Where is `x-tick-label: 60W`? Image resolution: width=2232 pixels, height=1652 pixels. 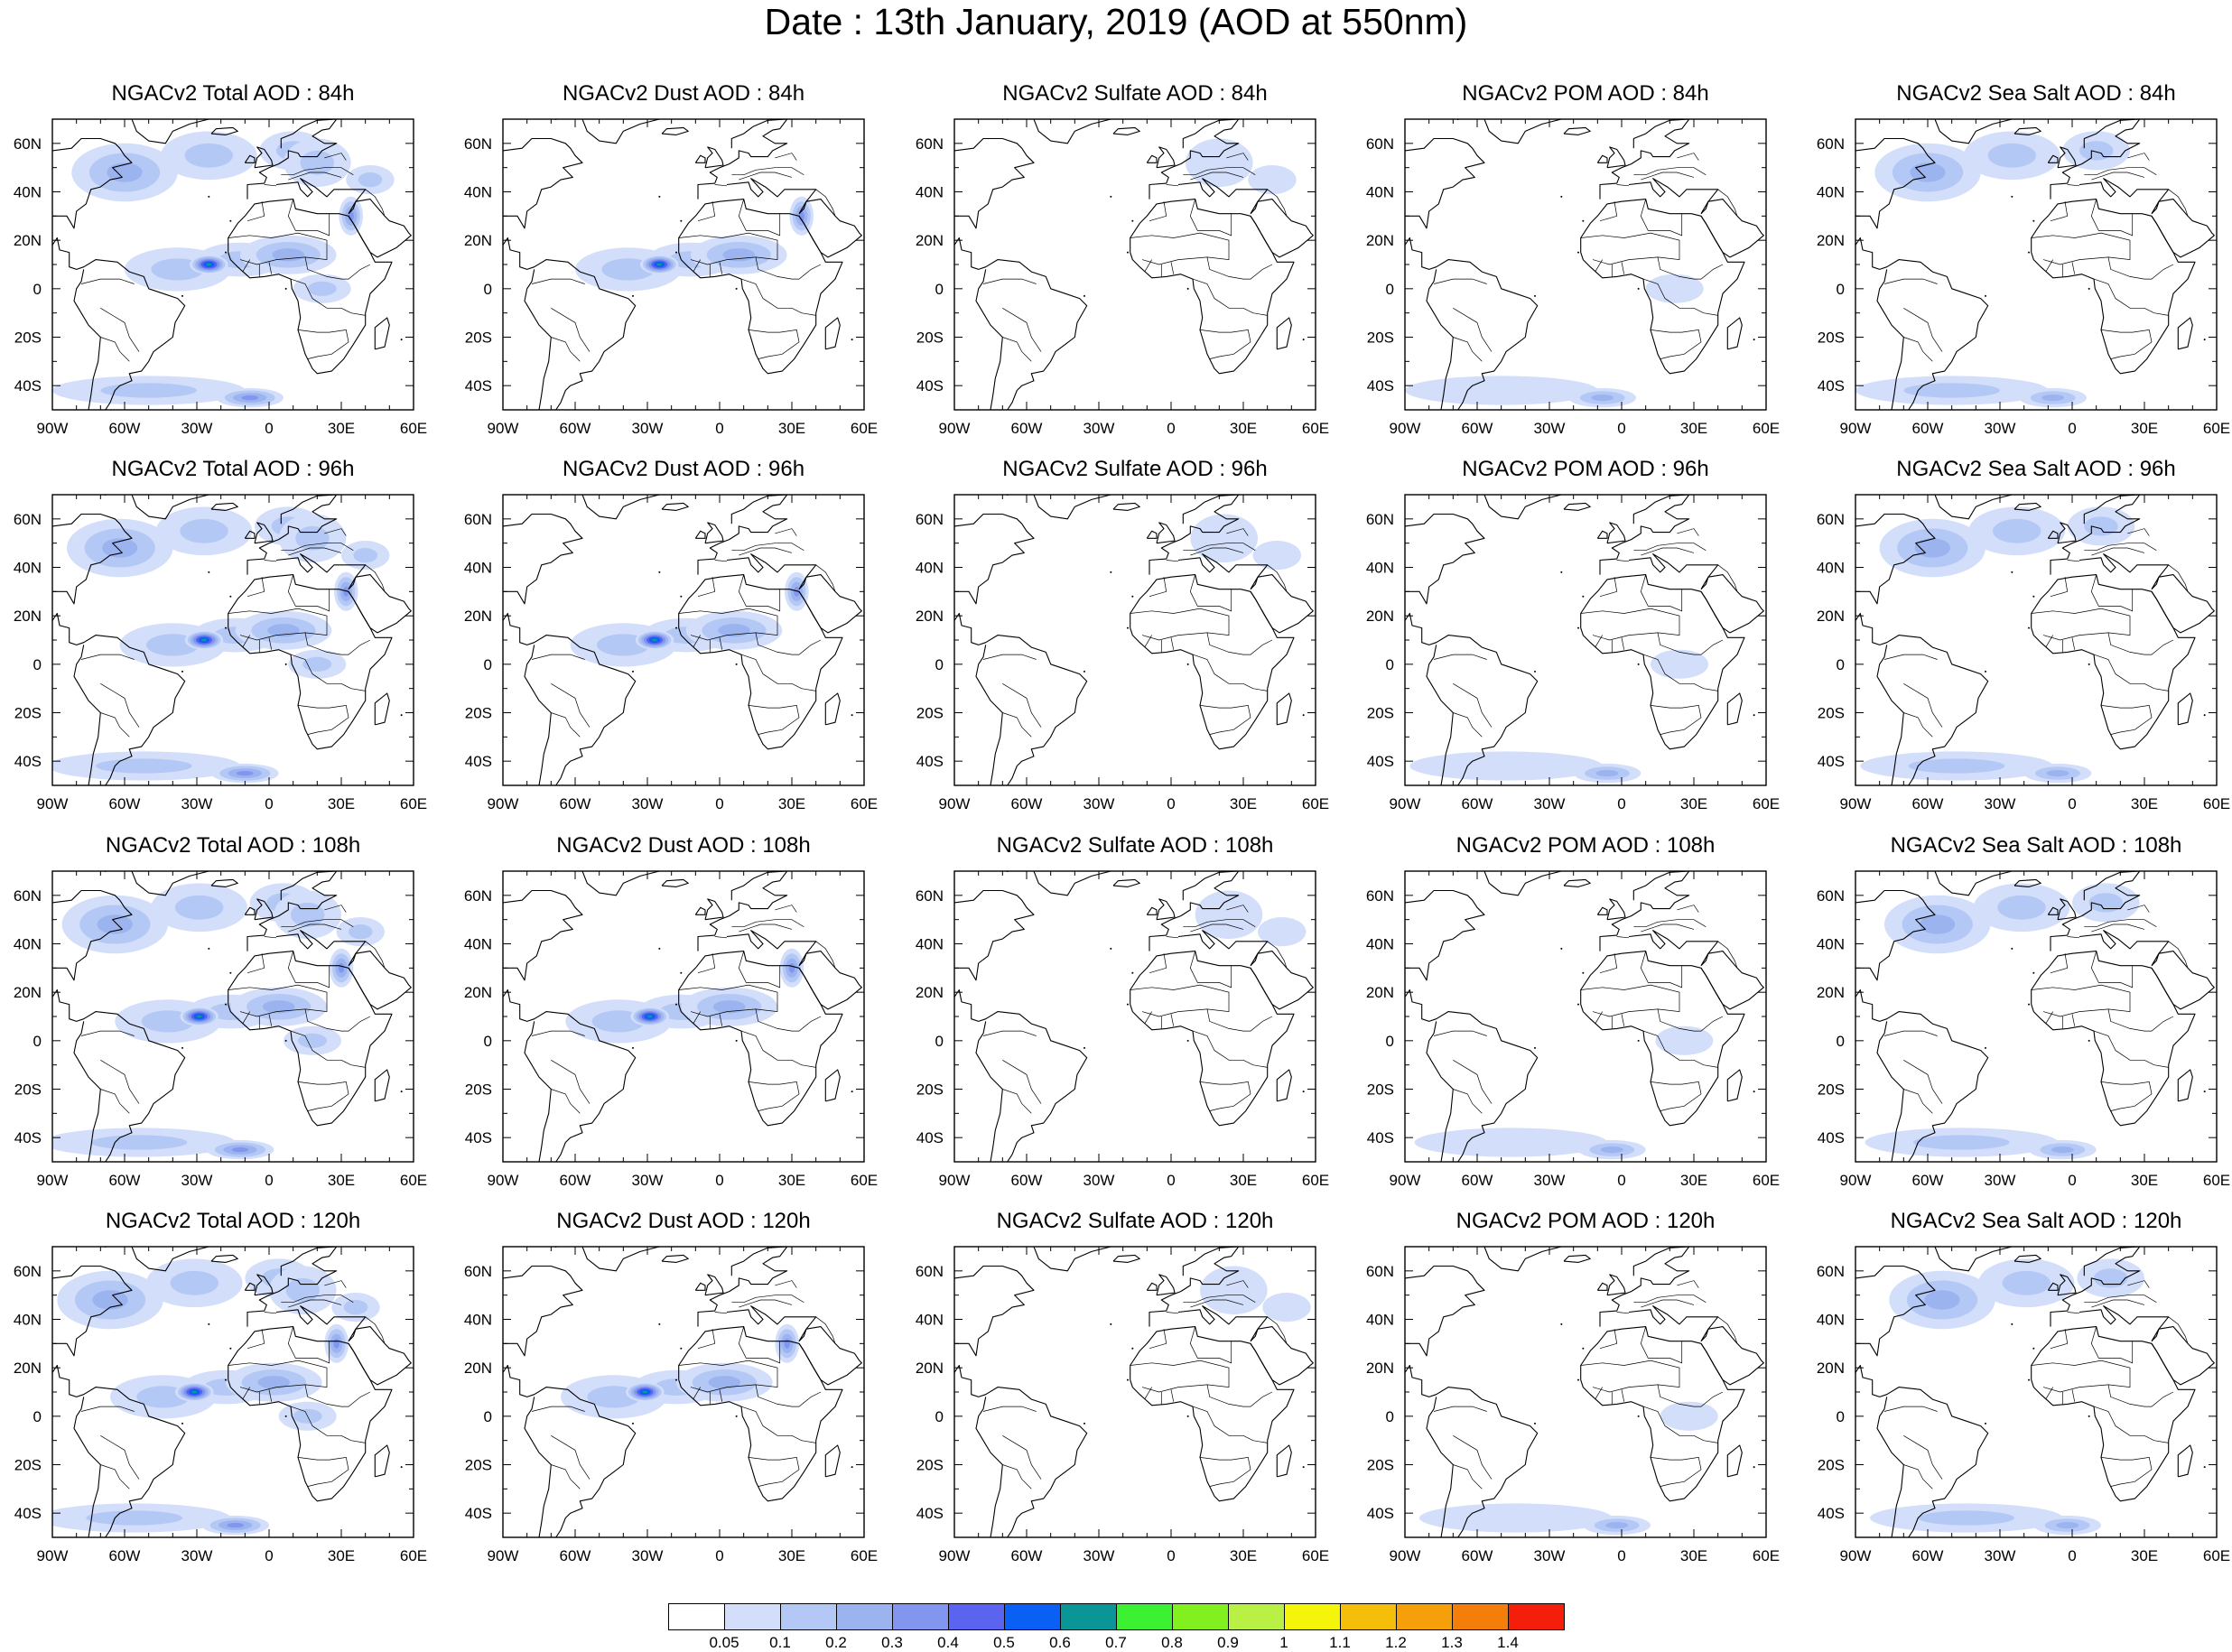
x-tick-label: 60W is located at coordinates (1027, 803).